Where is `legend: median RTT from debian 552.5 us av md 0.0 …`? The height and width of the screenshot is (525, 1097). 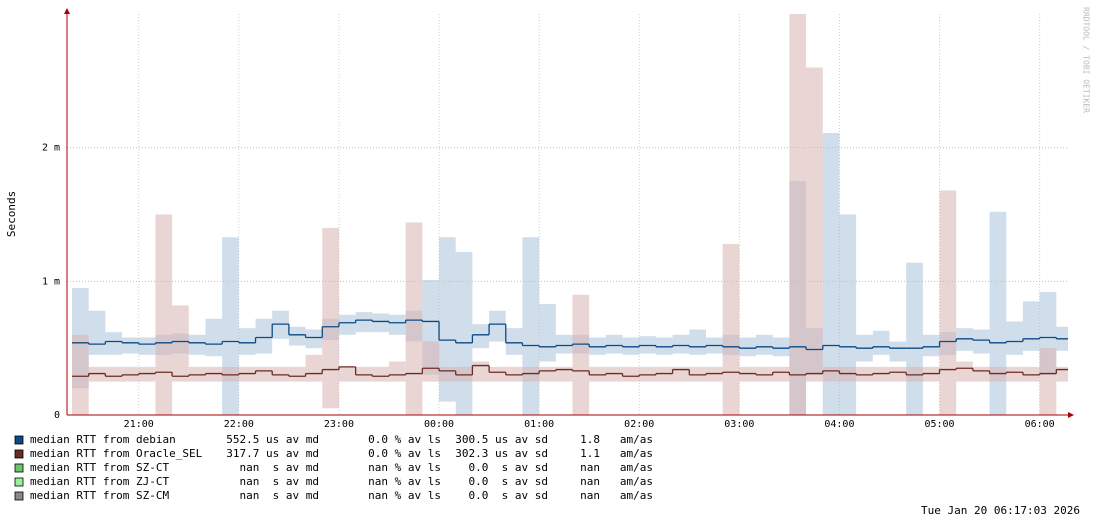 legend: median RTT from debian 552.5 us av md 0.0 … is located at coordinates (333, 467).